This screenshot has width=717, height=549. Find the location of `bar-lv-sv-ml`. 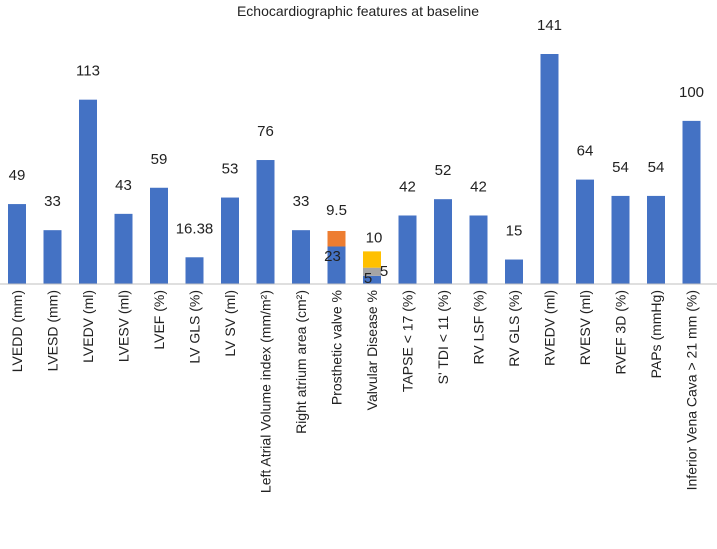

bar-lv-sv-ml is located at coordinates (230, 240).